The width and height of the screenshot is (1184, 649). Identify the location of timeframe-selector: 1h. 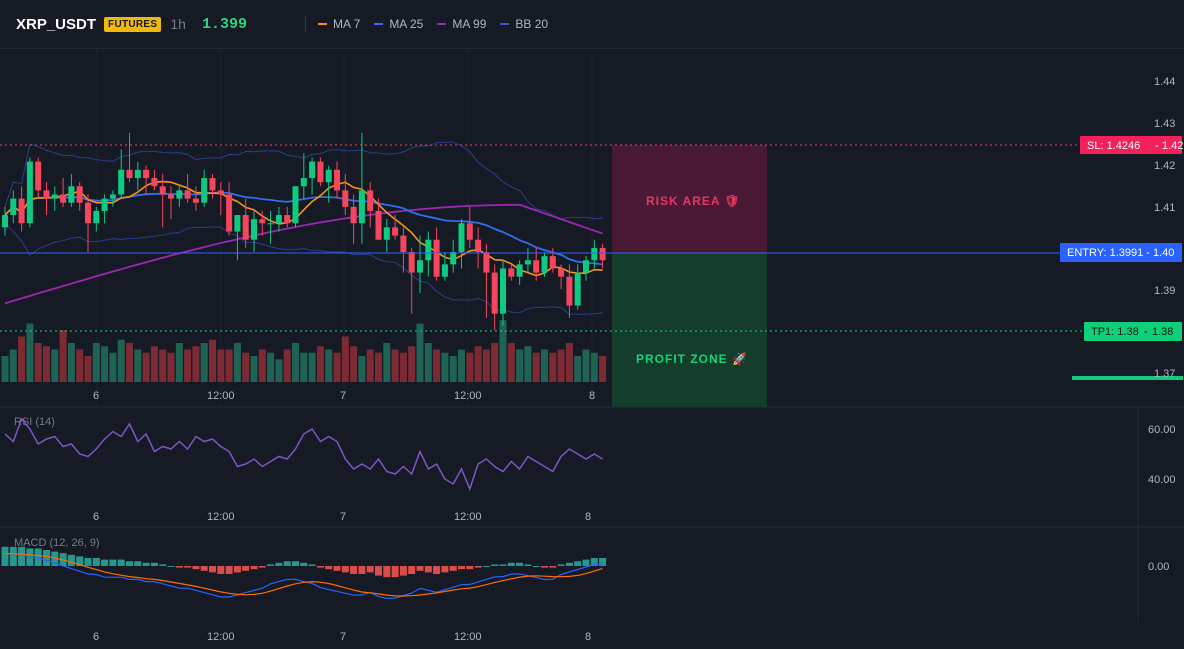
(178, 24).